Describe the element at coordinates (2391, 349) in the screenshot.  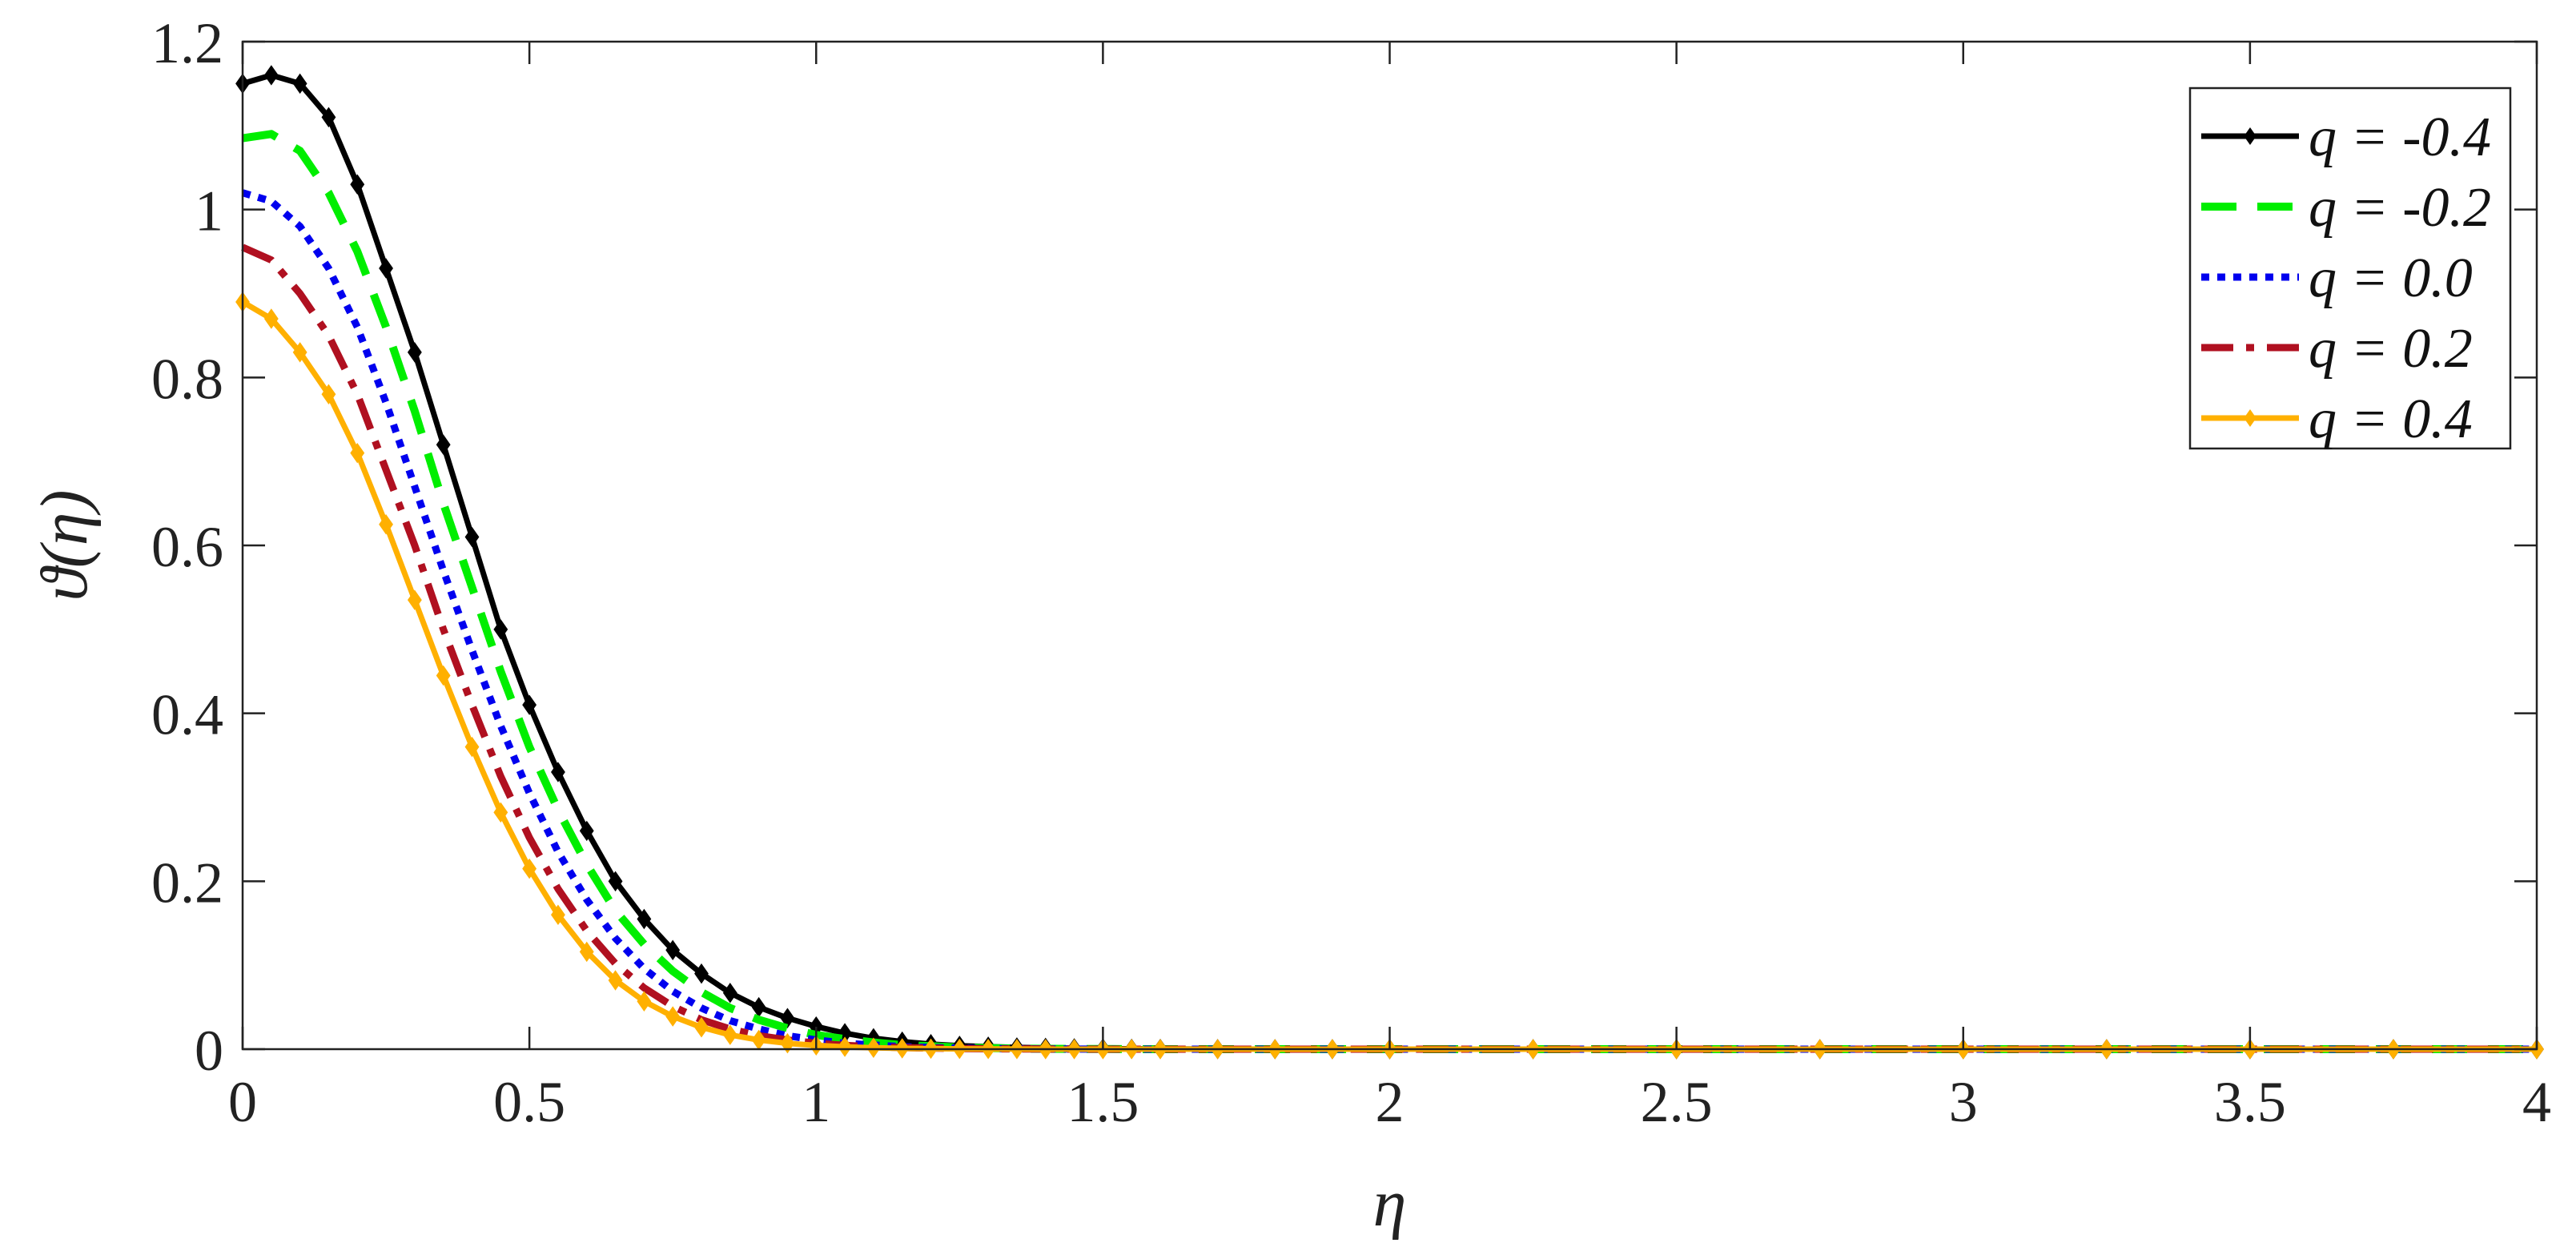
I see `legend-label: q = 0.2` at that location.